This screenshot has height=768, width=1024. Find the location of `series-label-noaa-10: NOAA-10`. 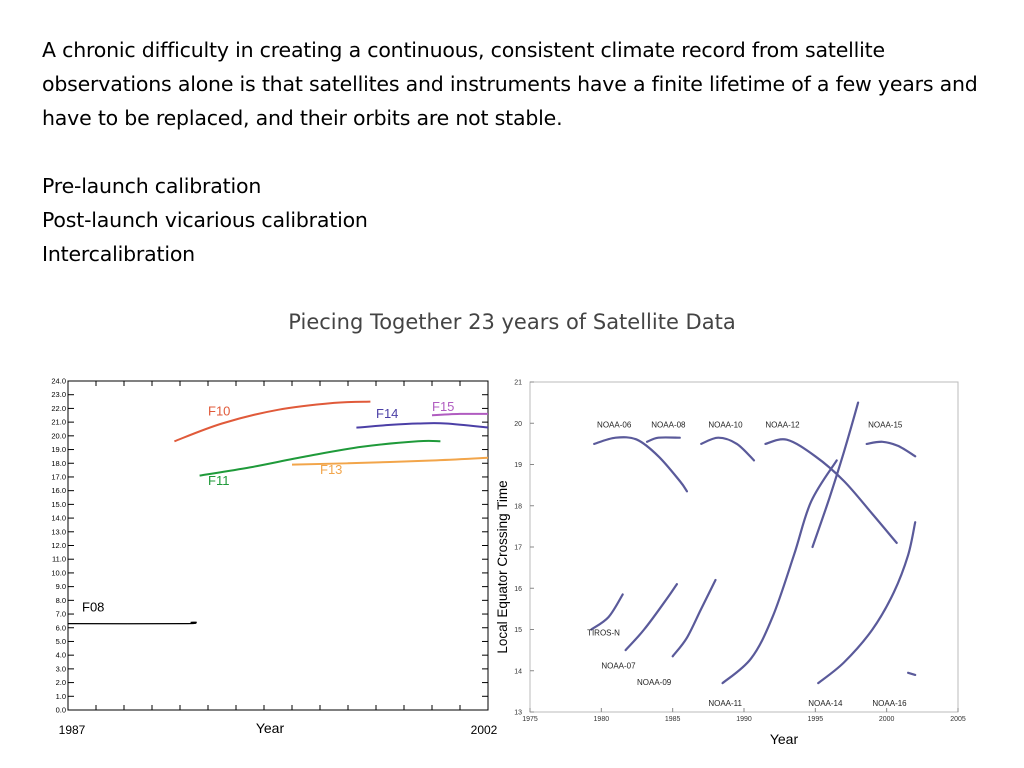

series-label-noaa-10: NOAA-10 is located at coordinates (725, 424).